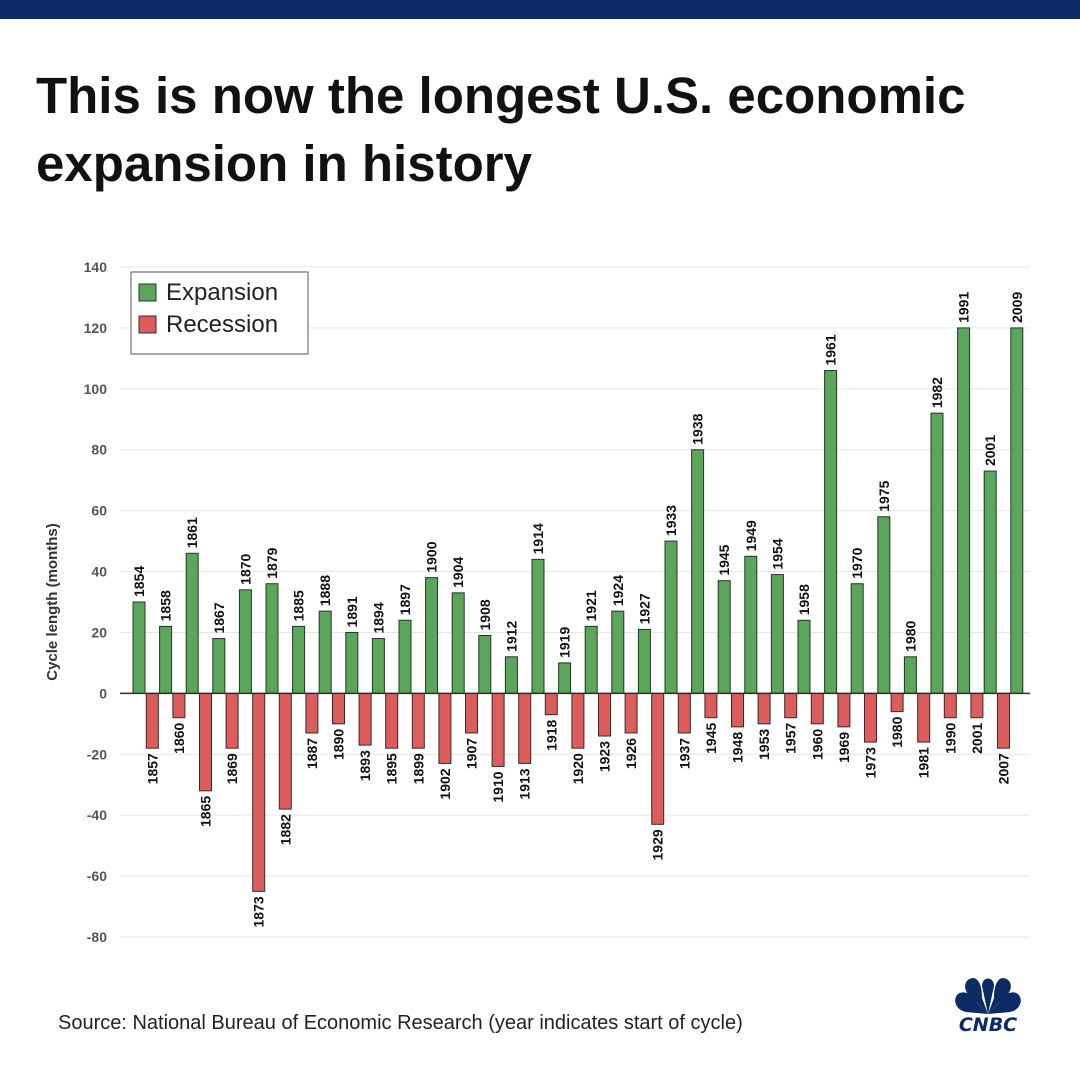 This screenshot has height=1080, width=1080. Describe the element at coordinates (99, 632) in the screenshot. I see `y-tick-label: 20` at that location.